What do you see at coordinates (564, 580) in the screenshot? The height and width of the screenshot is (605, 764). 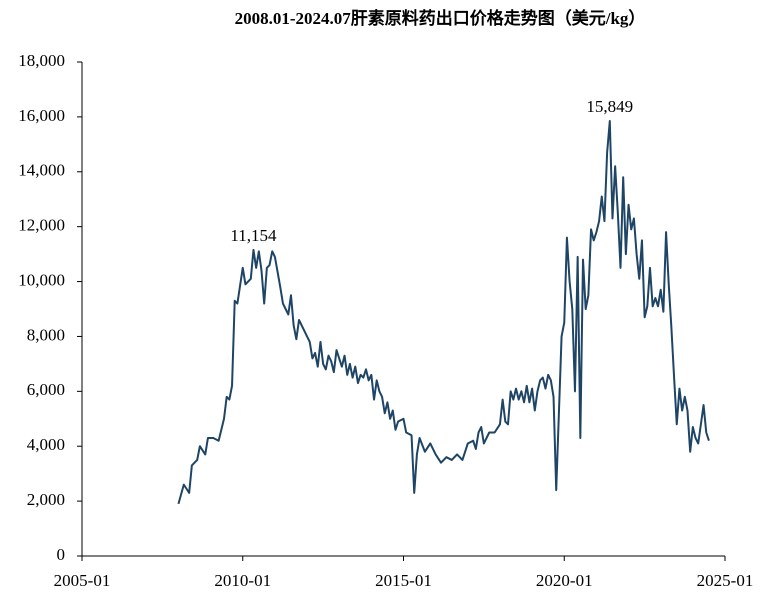 I see `x-tick-label: 2020-01` at bounding box center [564, 580].